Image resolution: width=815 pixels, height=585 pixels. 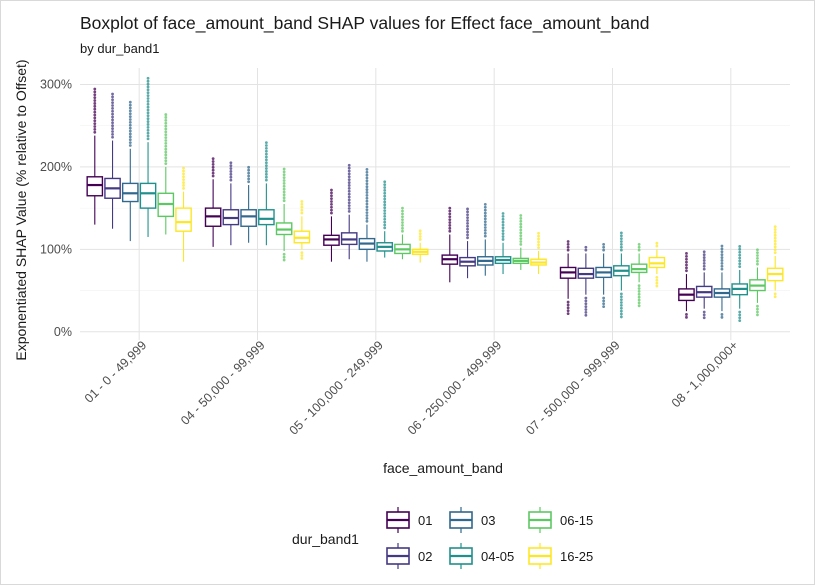 I want to click on x-axis-label: face_amount_band, so click(x=443, y=468).